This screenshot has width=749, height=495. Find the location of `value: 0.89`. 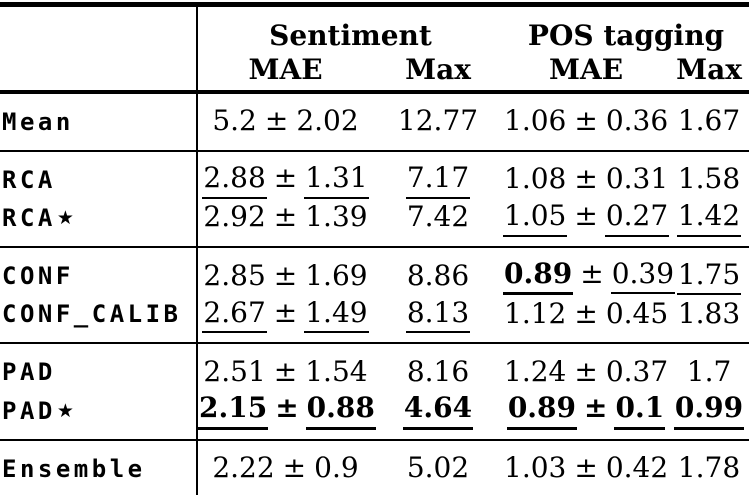

value: 0.89 is located at coordinates (542, 411).